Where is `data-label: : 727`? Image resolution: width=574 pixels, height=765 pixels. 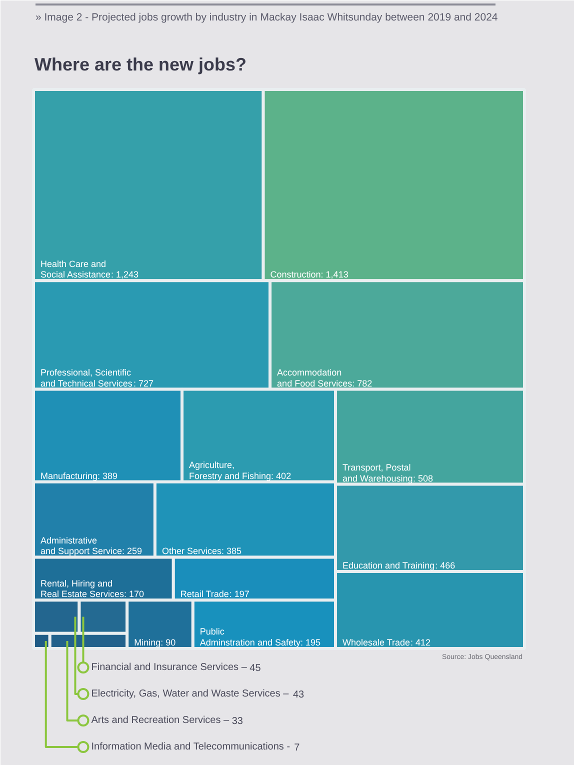 data-label: : 727 is located at coordinates (144, 383).